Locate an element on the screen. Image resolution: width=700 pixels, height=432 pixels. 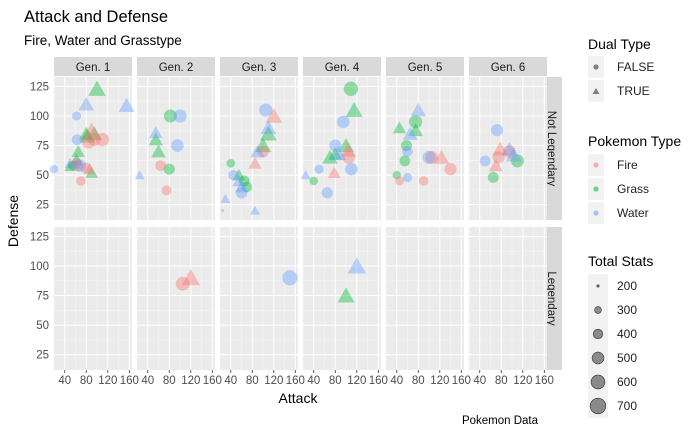
chart-caption: Pokemon Data is located at coordinates (500, 421).